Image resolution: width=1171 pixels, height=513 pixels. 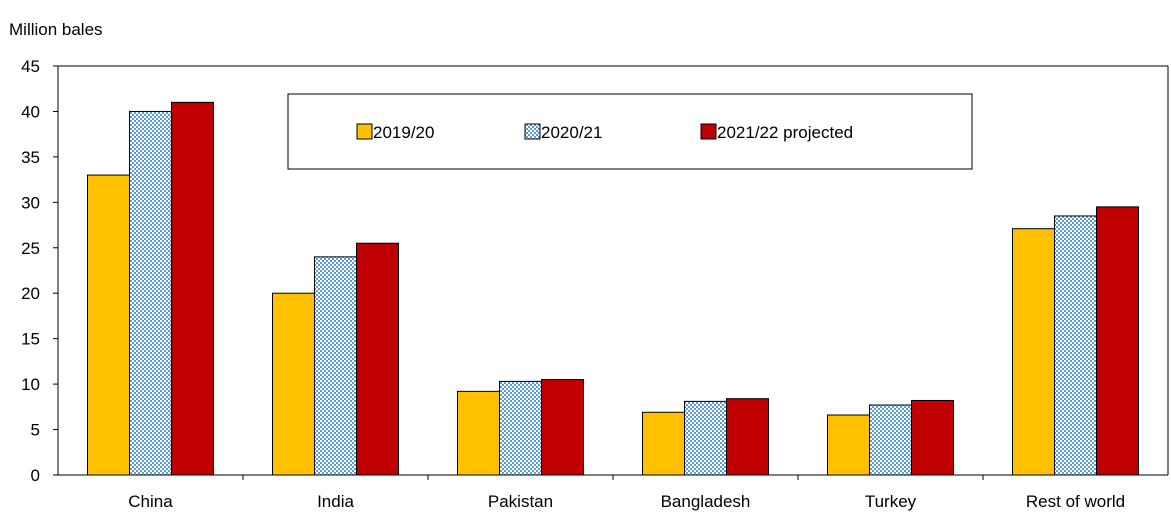 I want to click on x-category-label: China, so click(x=150, y=501).